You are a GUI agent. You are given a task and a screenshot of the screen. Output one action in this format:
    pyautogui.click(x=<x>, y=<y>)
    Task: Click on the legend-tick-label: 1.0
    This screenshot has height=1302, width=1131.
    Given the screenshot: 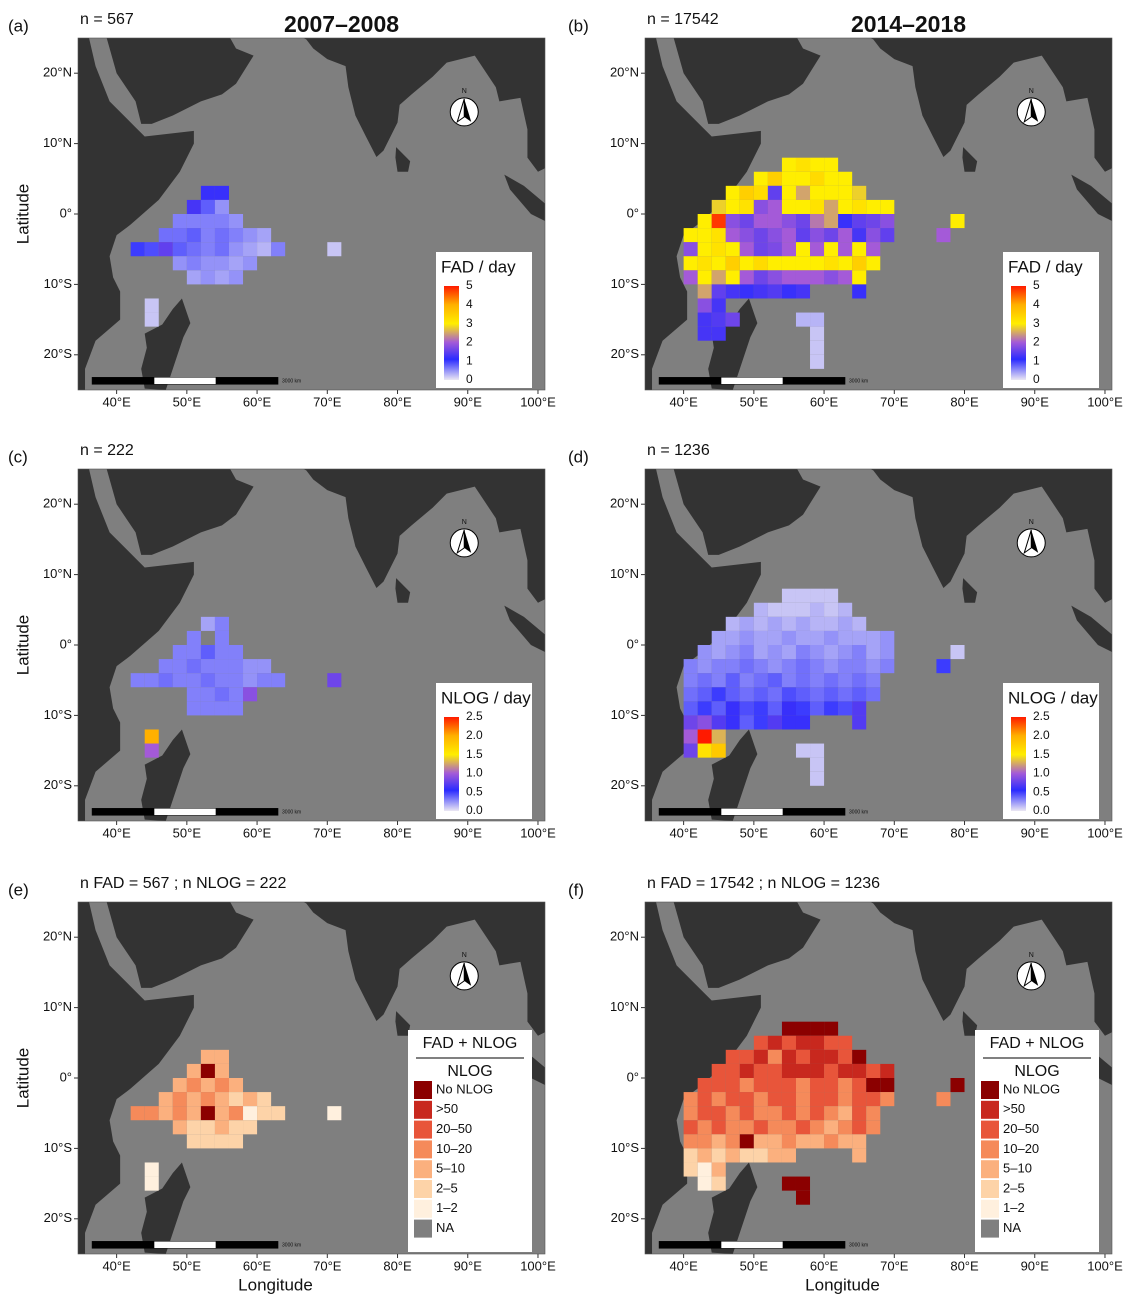 What is the action you would take?
    pyautogui.click(x=474, y=773)
    